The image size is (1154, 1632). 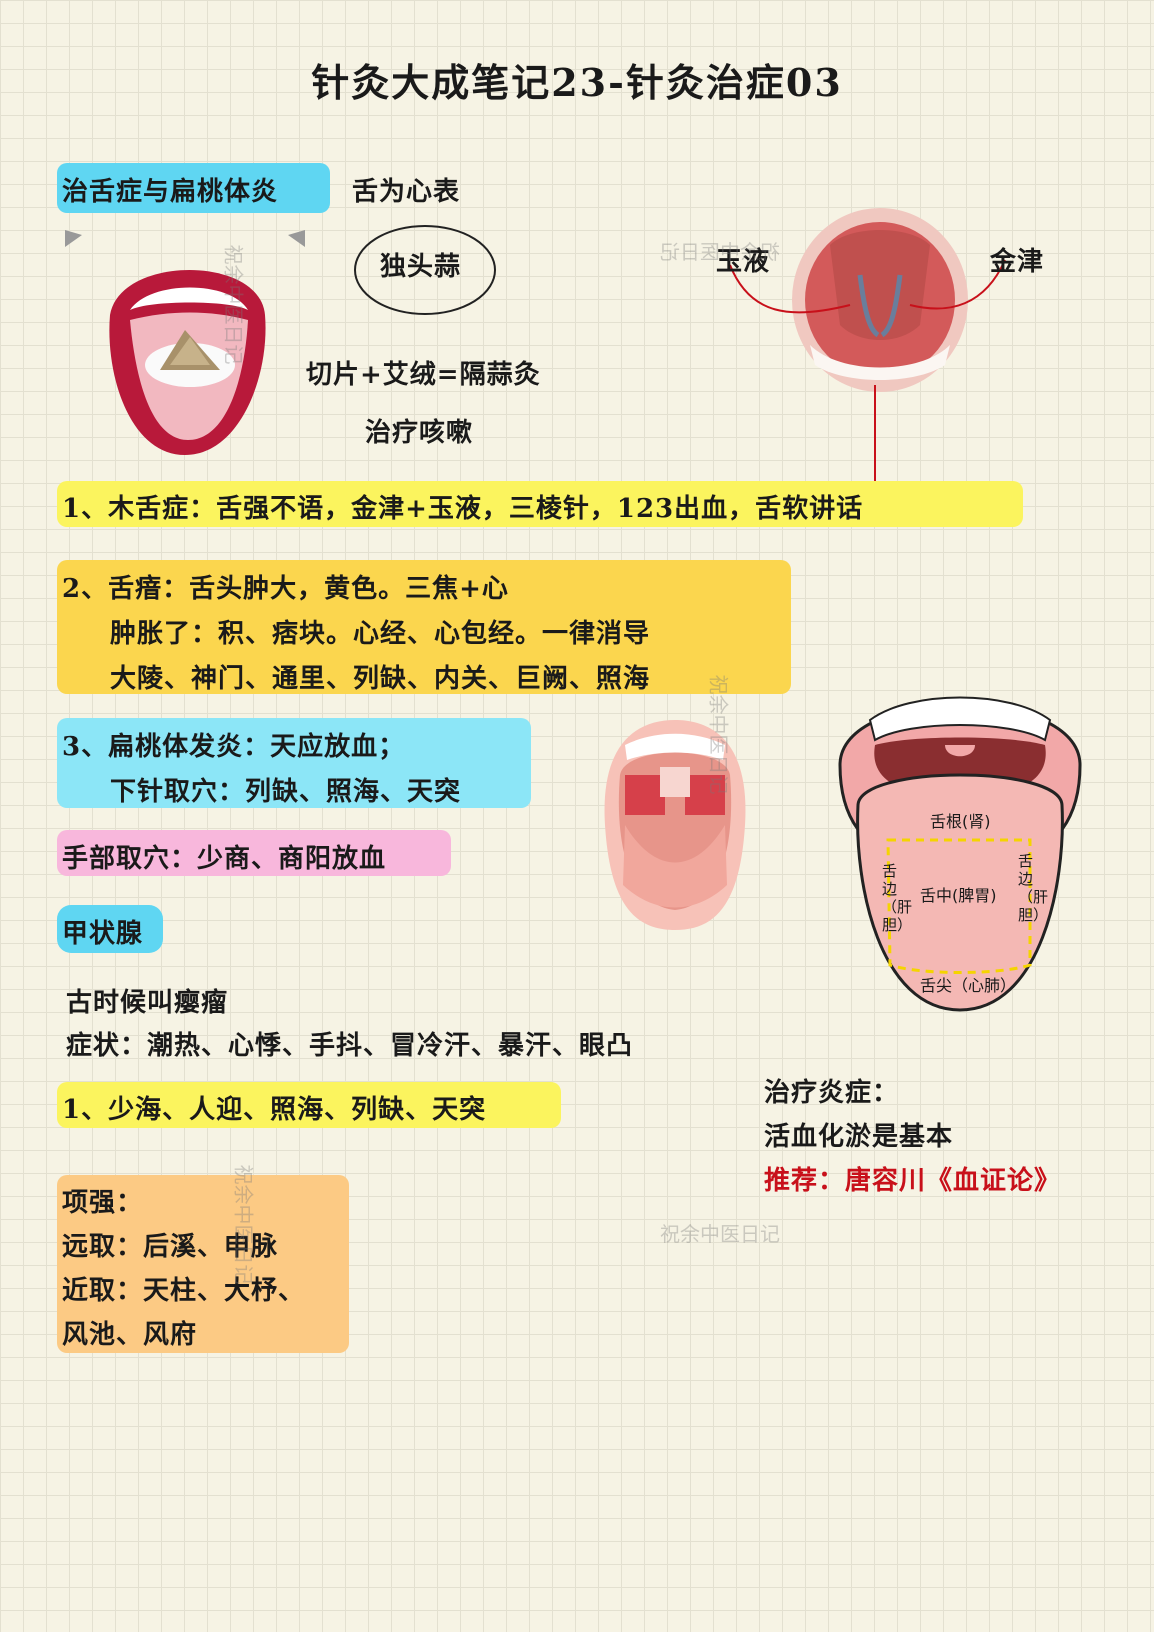 What do you see at coordinates (743, 262) in the screenshot?
I see `label-yuye: 玉液` at bounding box center [743, 262].